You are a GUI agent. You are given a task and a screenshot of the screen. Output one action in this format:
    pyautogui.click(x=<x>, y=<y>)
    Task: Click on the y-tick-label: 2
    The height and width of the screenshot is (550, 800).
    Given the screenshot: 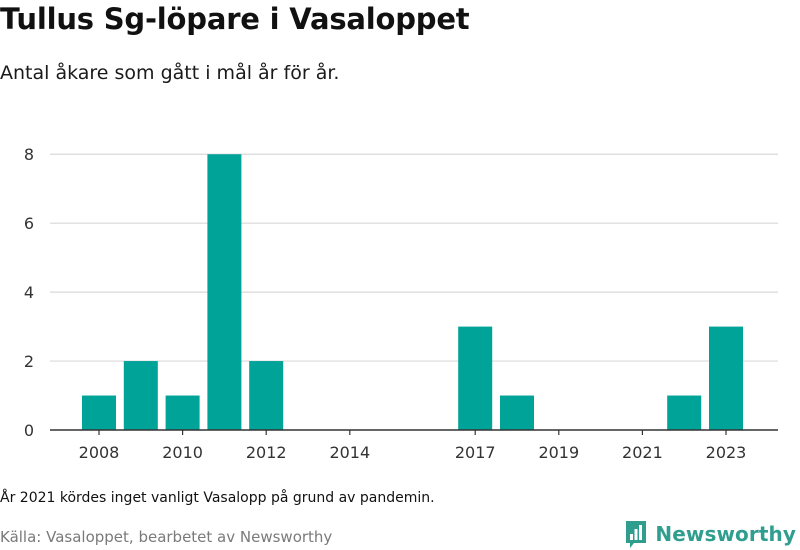 What is the action you would take?
    pyautogui.click(x=29, y=361)
    